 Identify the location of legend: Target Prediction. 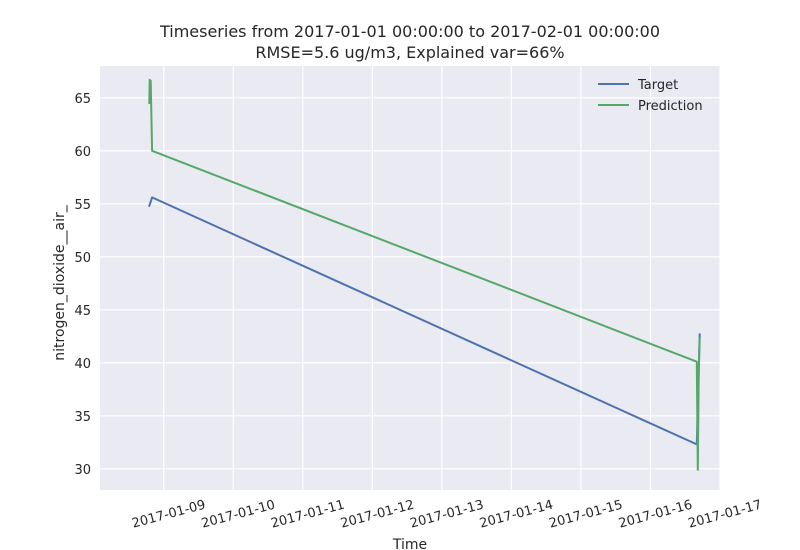
(650, 96).